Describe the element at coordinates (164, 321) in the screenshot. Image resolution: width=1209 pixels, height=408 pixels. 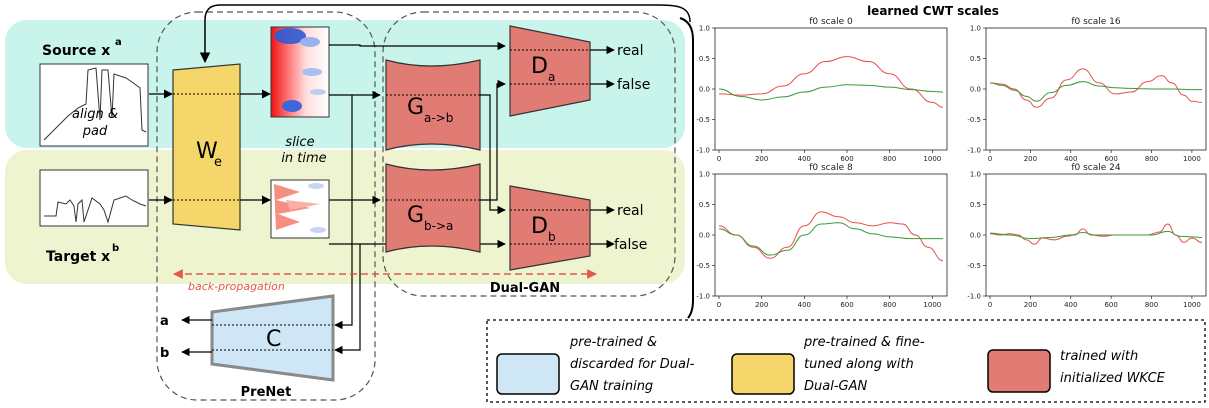
I see `out-a-label: a` at that location.